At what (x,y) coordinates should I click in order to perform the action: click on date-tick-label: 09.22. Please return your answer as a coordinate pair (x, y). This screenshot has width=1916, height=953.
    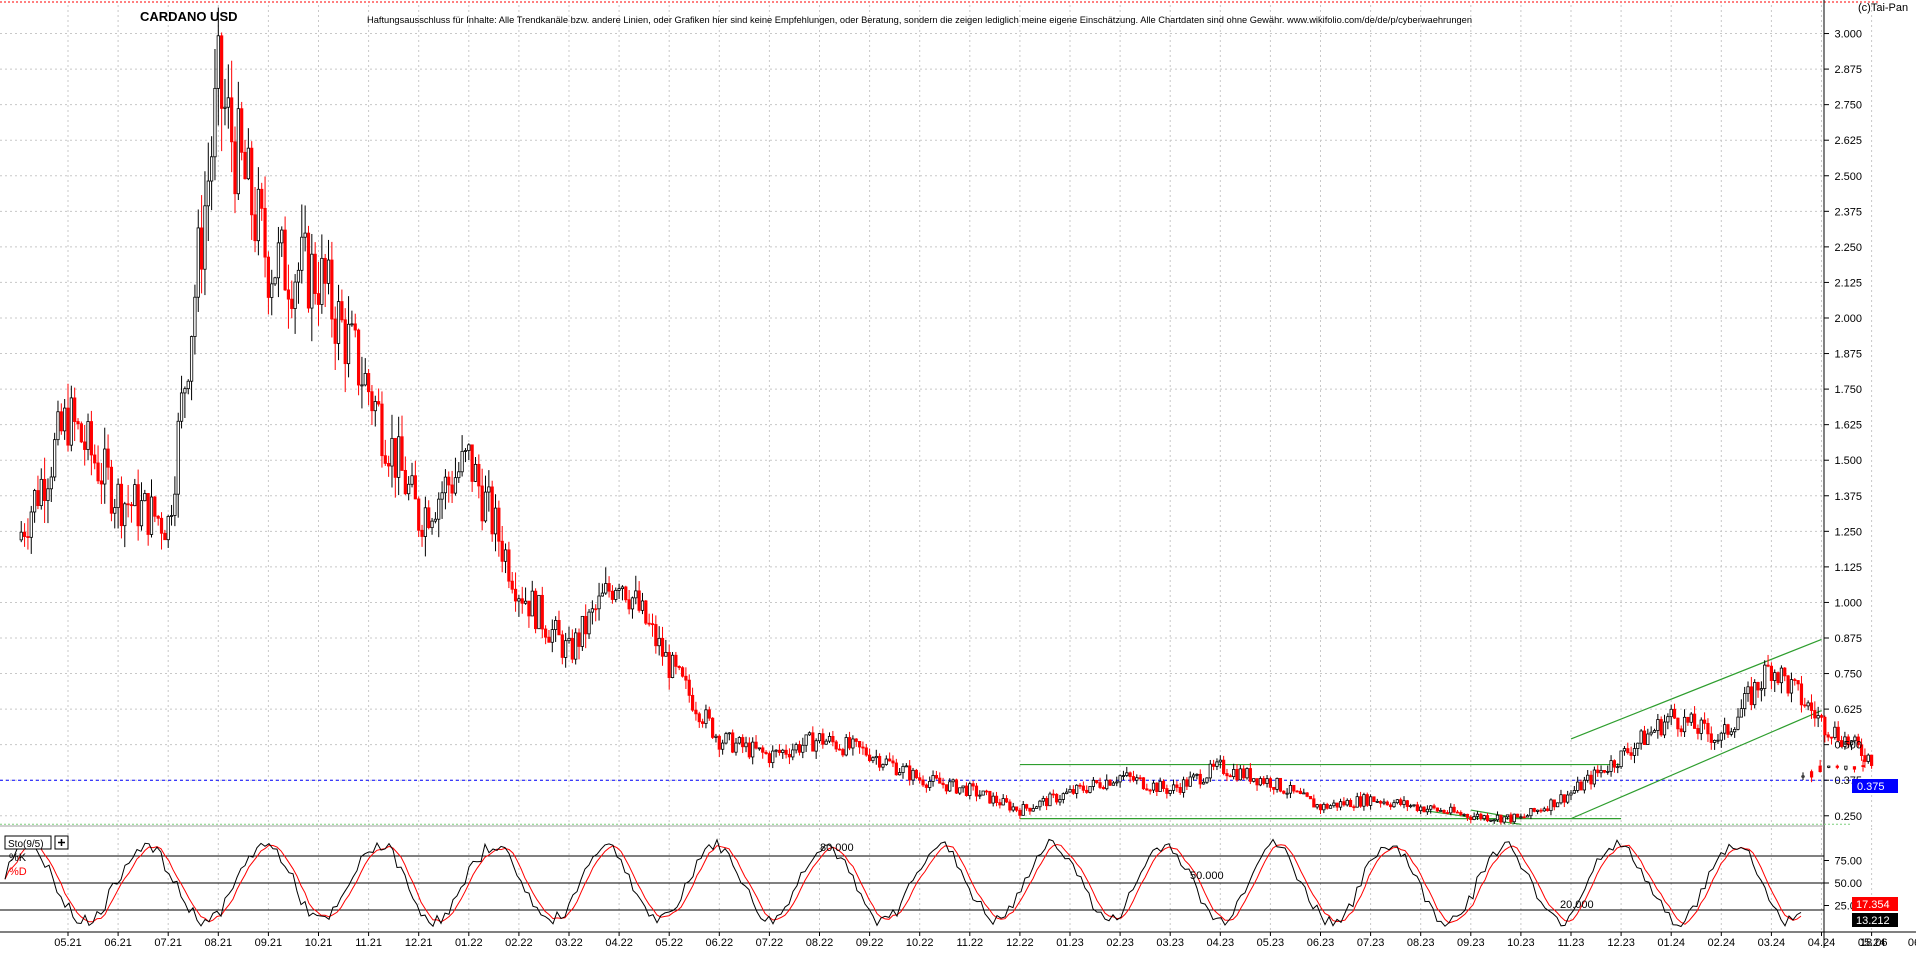
    Looking at the image, I should click on (870, 942).